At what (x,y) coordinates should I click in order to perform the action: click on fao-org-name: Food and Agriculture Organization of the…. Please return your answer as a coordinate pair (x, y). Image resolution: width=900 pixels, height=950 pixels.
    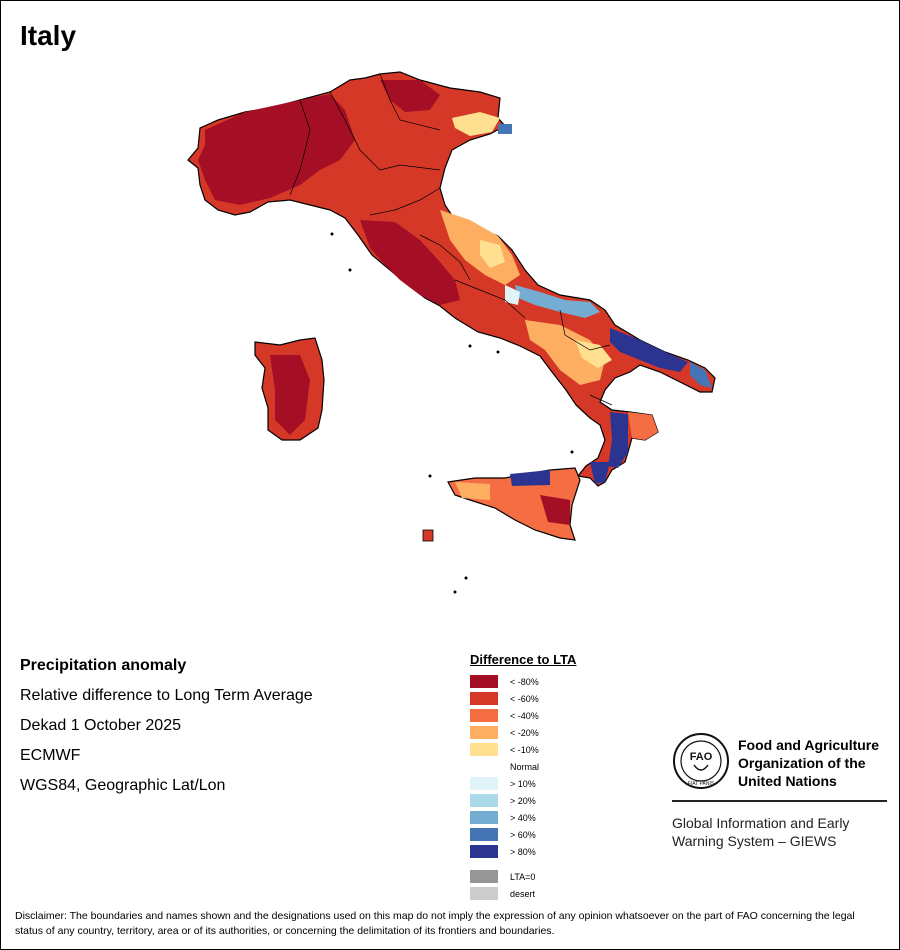
    Looking at the image, I should click on (809, 763).